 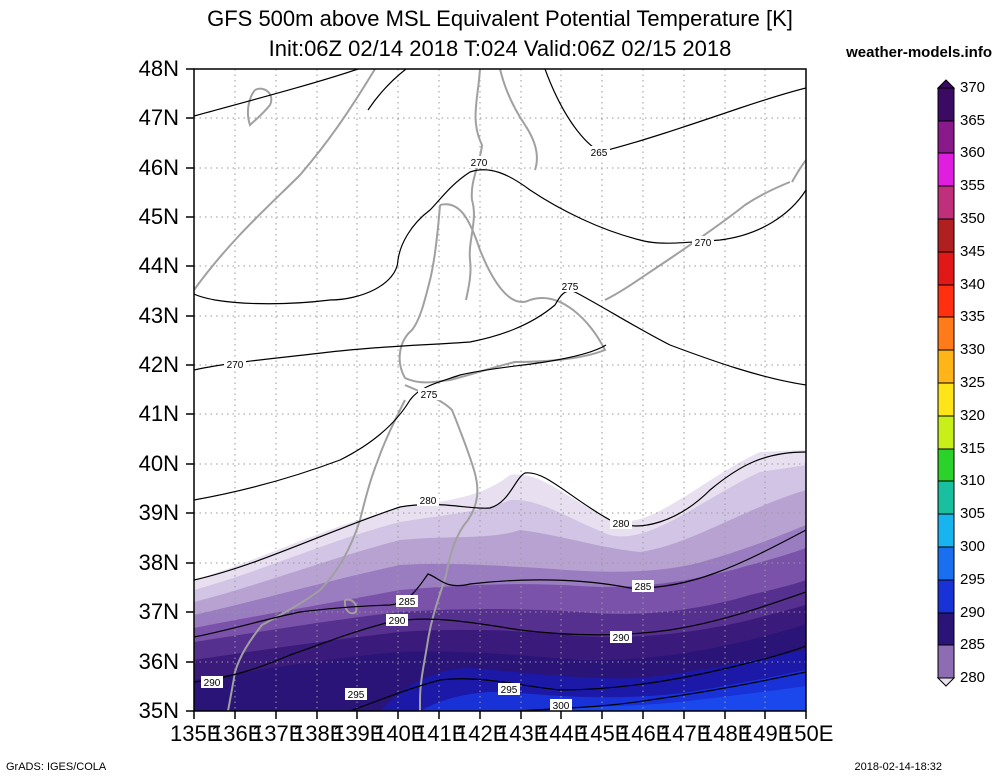 I want to click on lon-tick-label: 142E, so click(x=482, y=733).